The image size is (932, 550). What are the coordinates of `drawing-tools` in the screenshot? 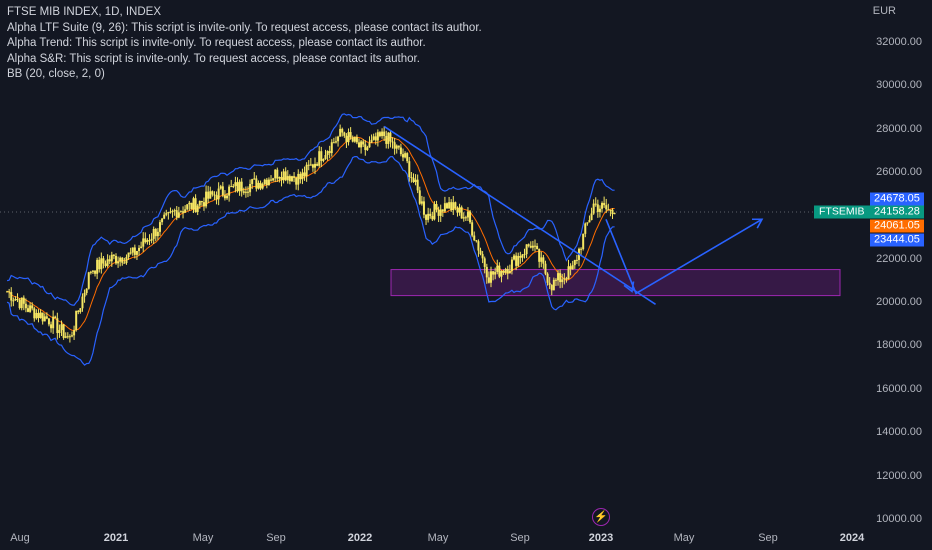 It's located at (573, 215).